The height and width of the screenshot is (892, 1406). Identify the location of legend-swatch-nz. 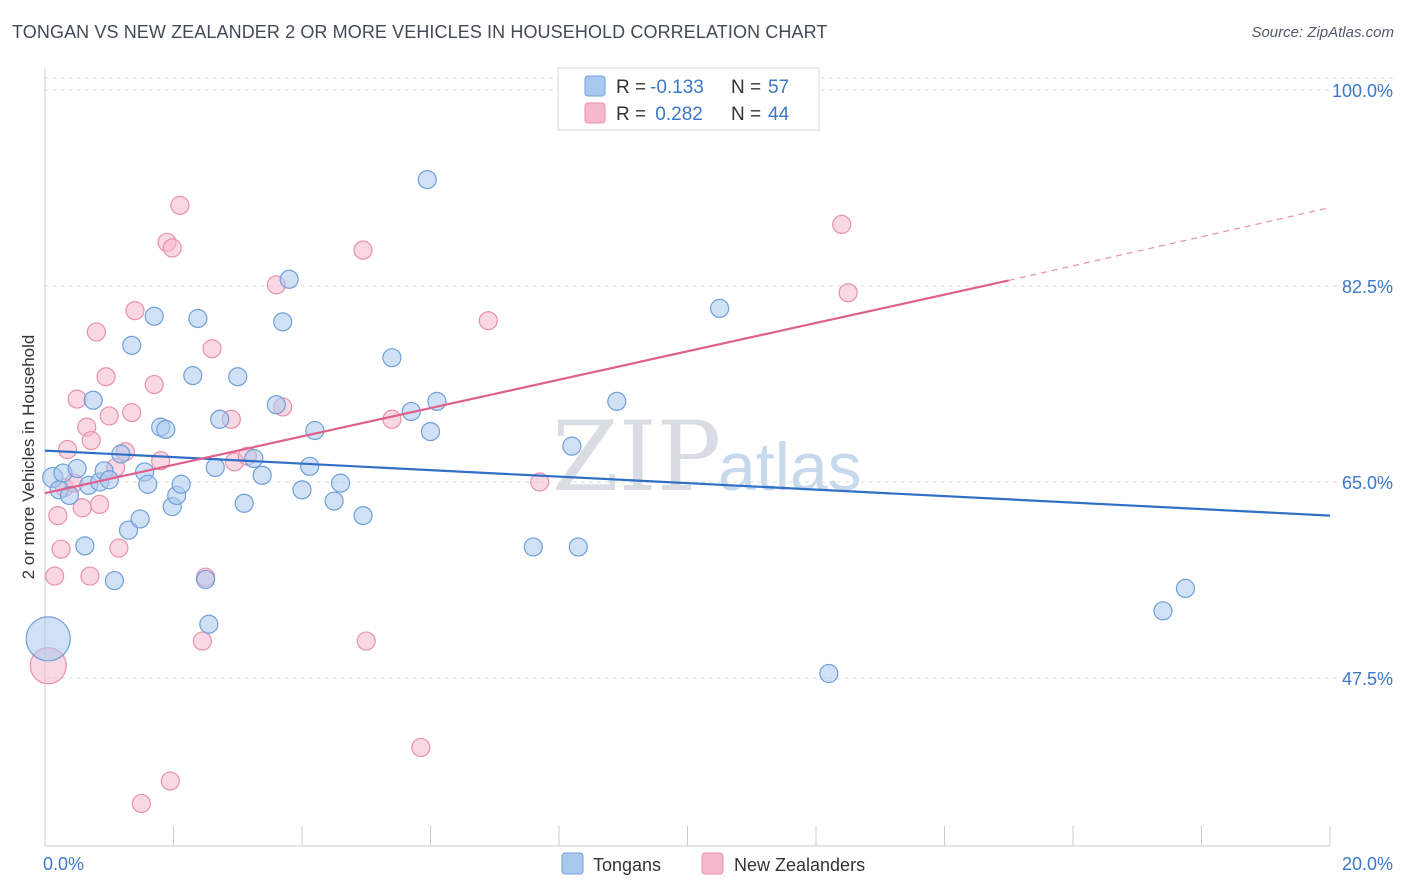
(595, 113).